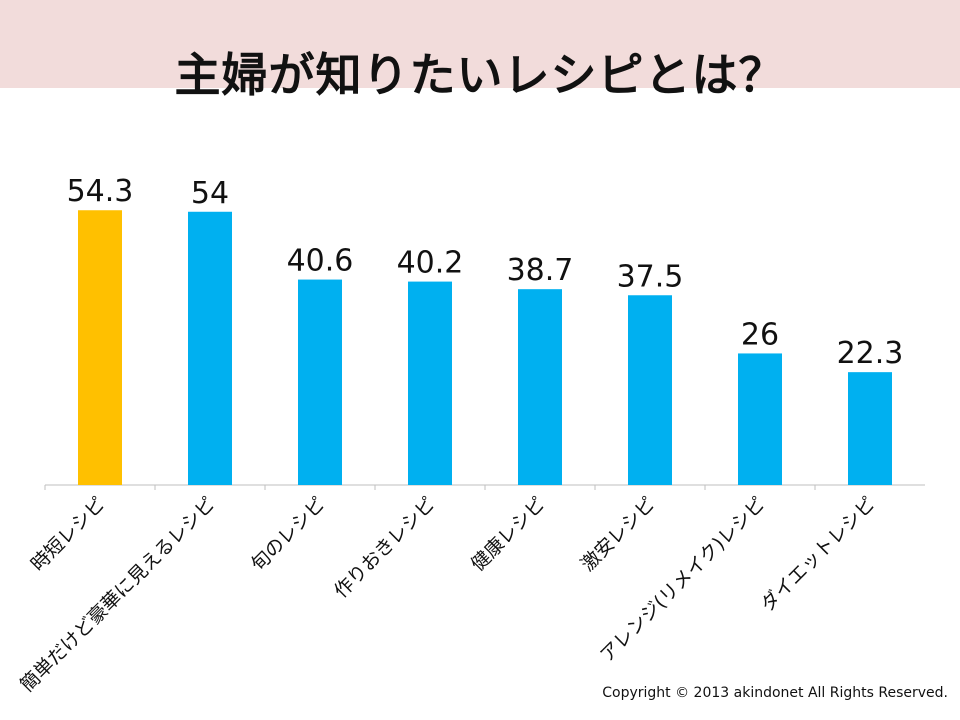  I want to click on title-band, so click(480, 44).